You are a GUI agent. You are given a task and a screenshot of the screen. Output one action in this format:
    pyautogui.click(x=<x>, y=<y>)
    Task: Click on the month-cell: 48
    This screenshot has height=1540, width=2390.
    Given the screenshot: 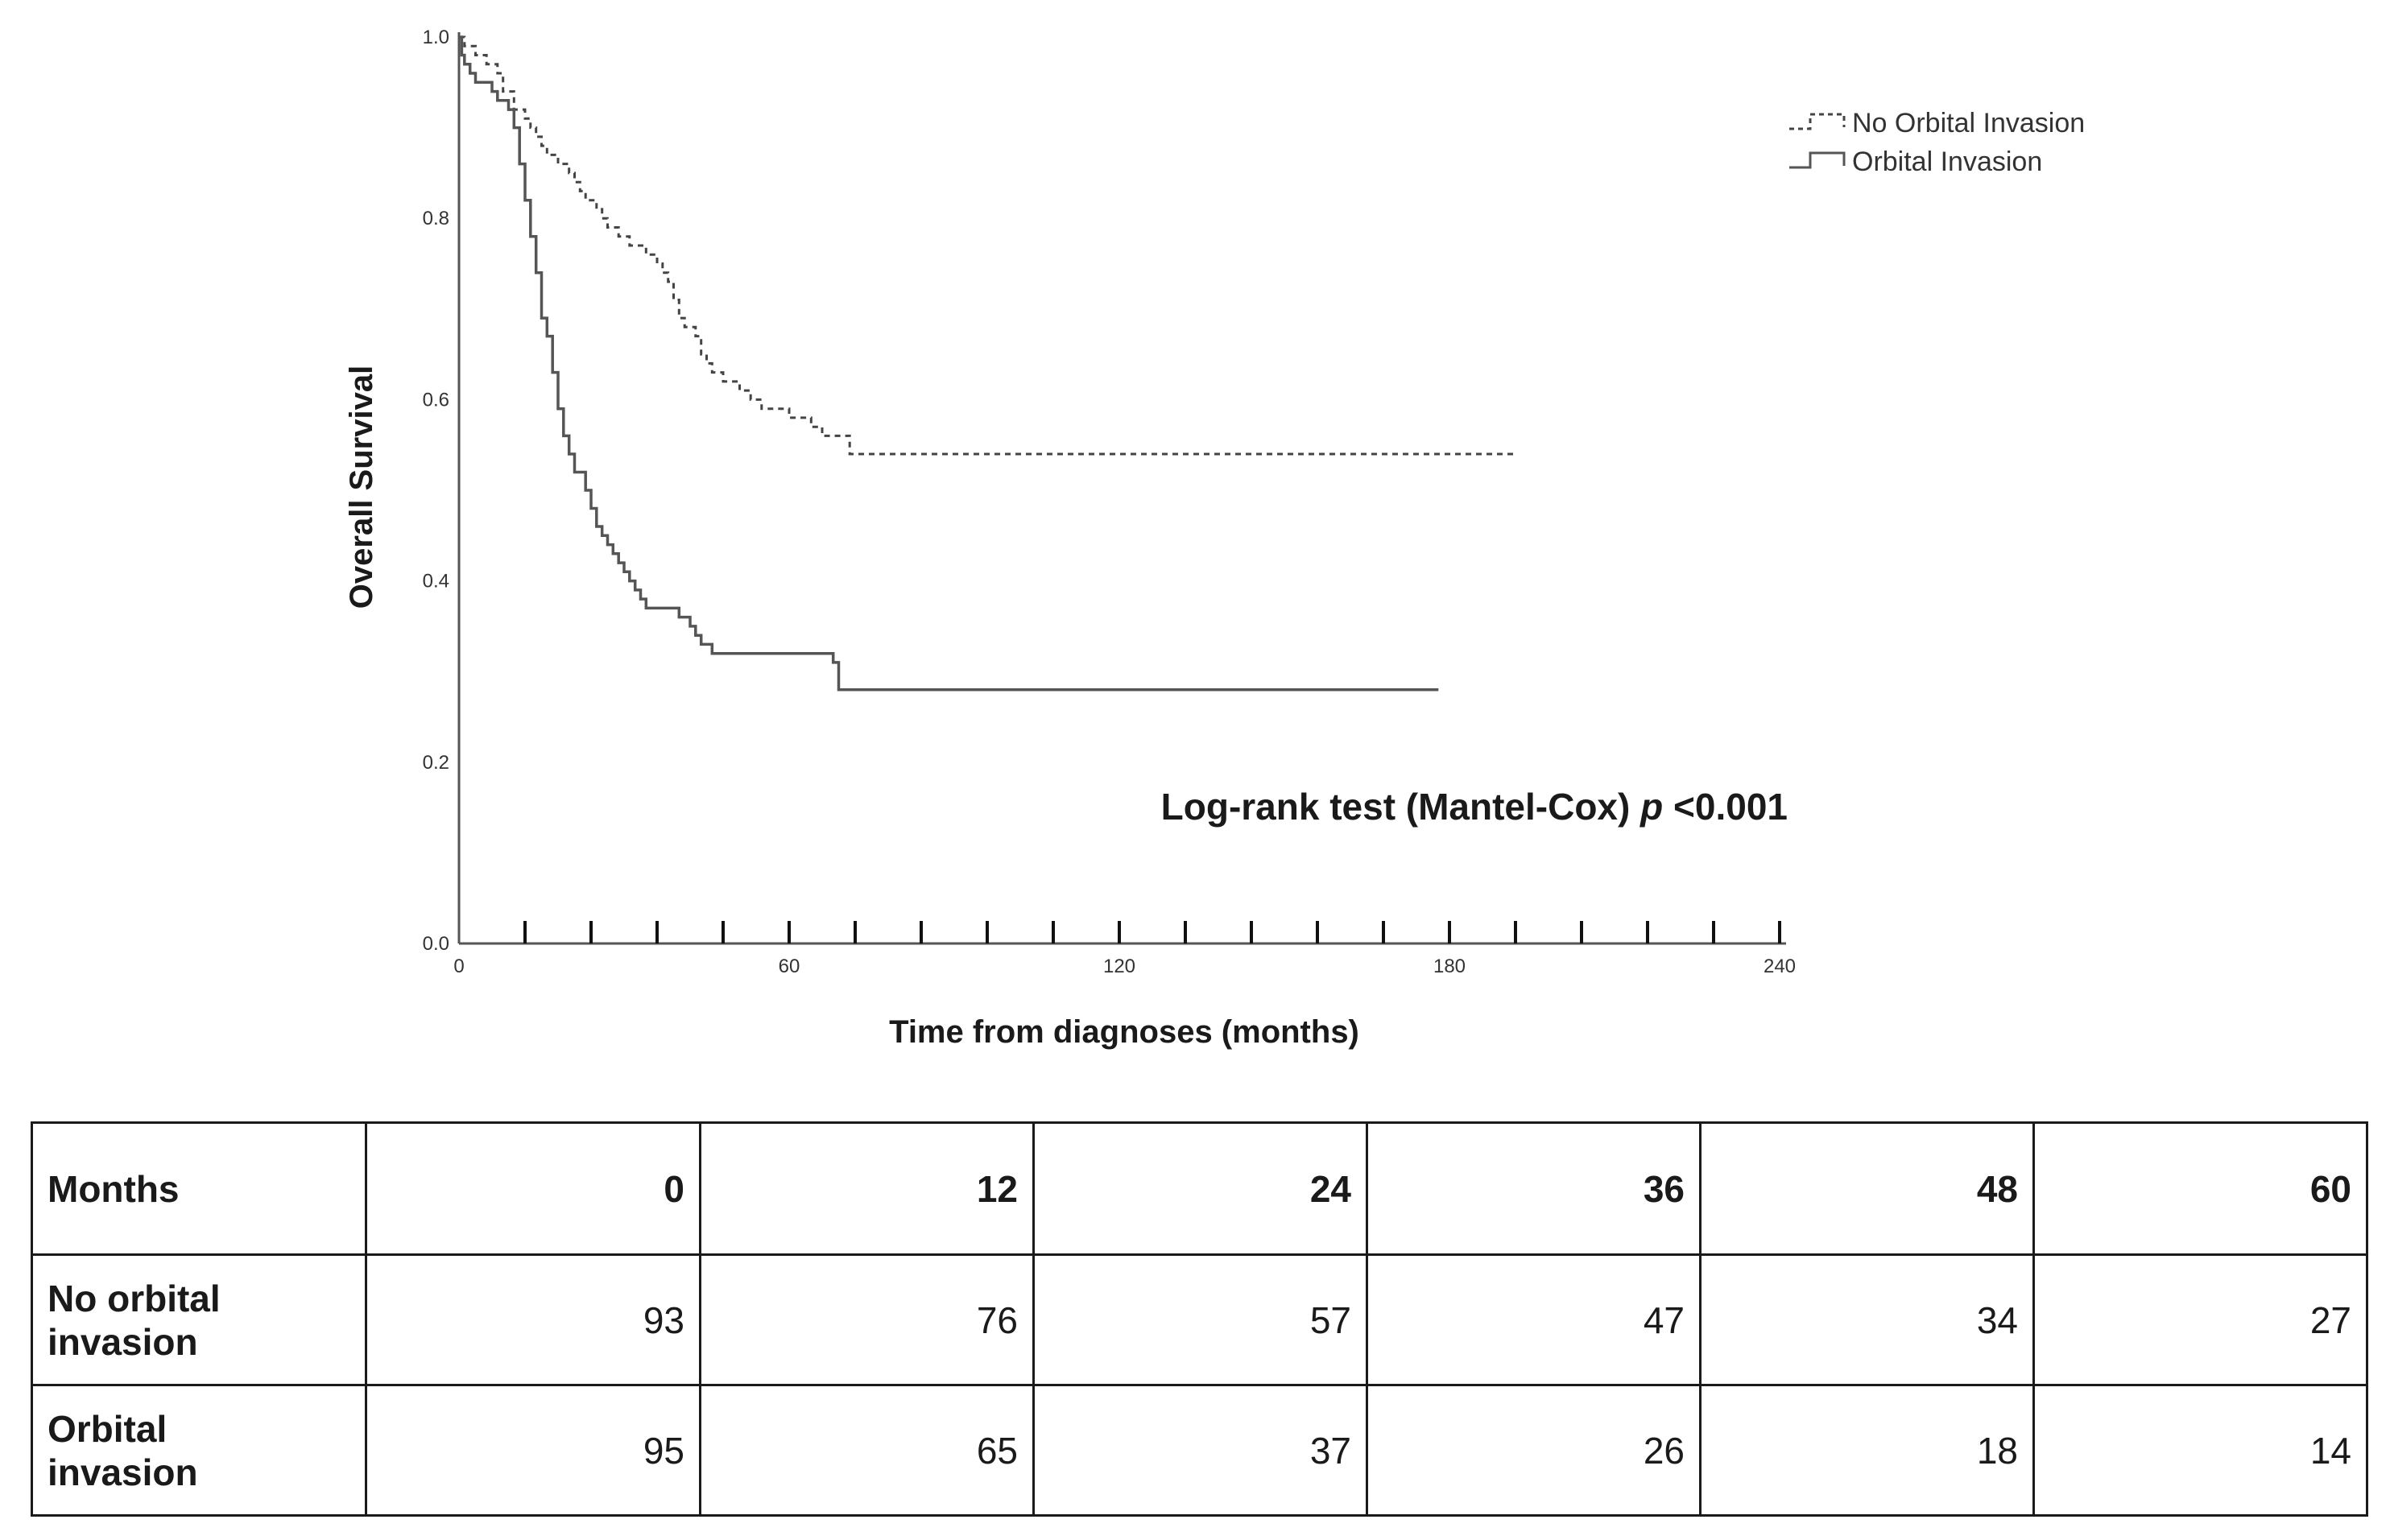 What is the action you would take?
    pyautogui.click(x=1867, y=1188)
    